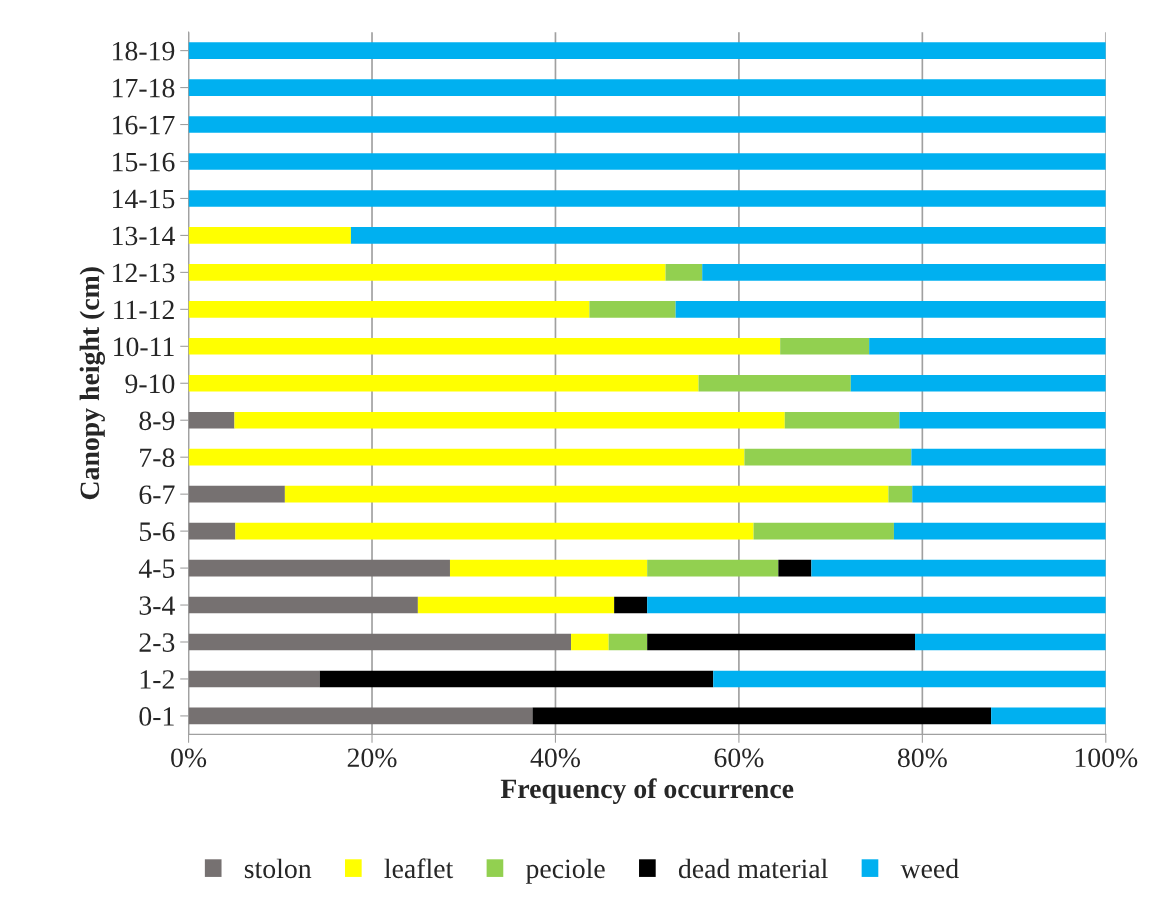  I want to click on y-tick-label: 5-6, so click(157, 532).